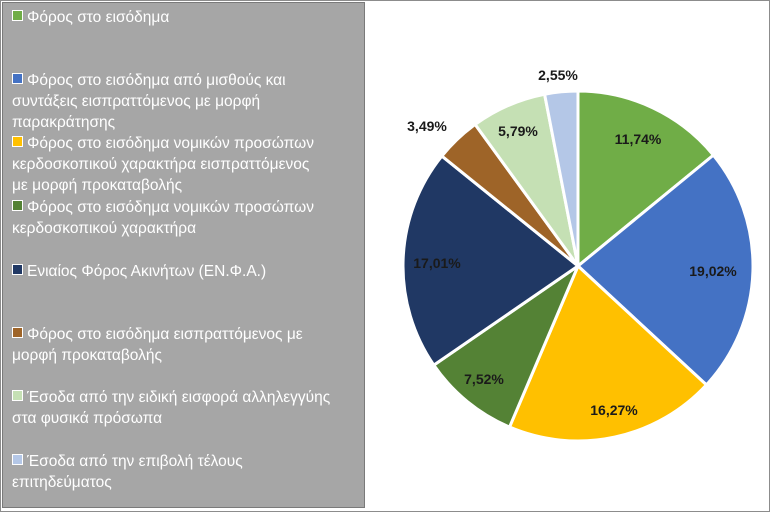 The height and width of the screenshot is (512, 770). What do you see at coordinates (713, 271) in the screenshot?
I see `data-label-2: 19,02%` at bounding box center [713, 271].